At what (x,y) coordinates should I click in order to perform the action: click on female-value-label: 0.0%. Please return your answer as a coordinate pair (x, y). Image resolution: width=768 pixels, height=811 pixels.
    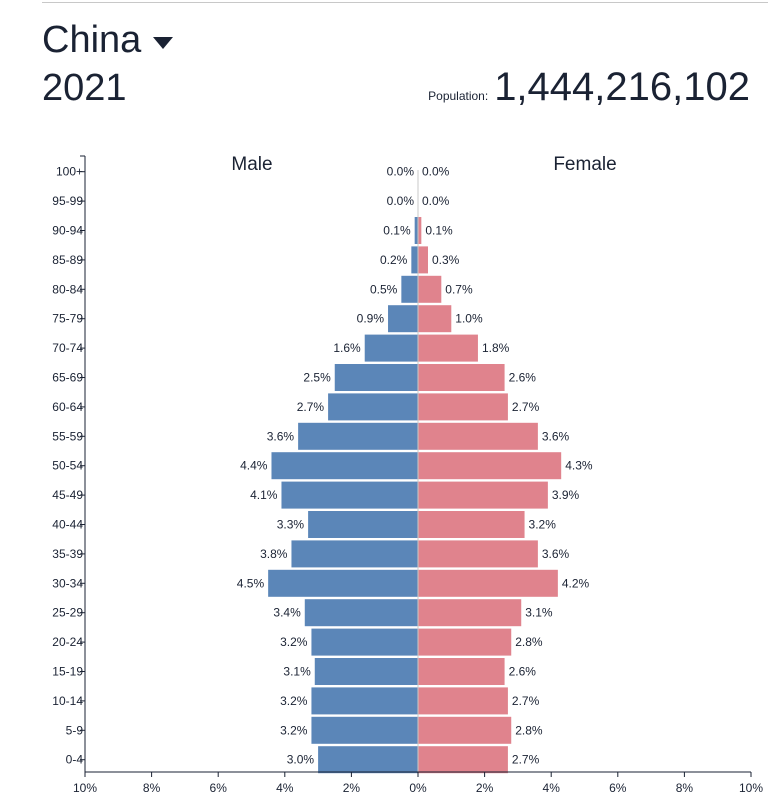
    Looking at the image, I should click on (436, 201).